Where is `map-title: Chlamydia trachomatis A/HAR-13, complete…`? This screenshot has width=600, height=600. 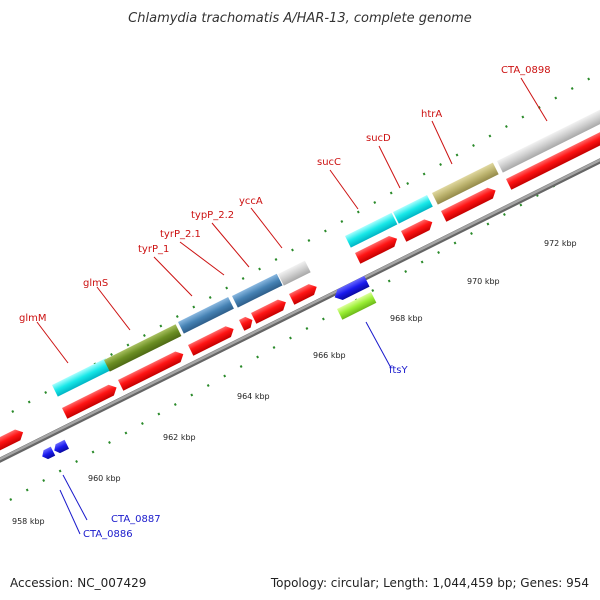 map-title: Chlamydia trachomatis A/HAR-13, complete… is located at coordinates (300, 18).